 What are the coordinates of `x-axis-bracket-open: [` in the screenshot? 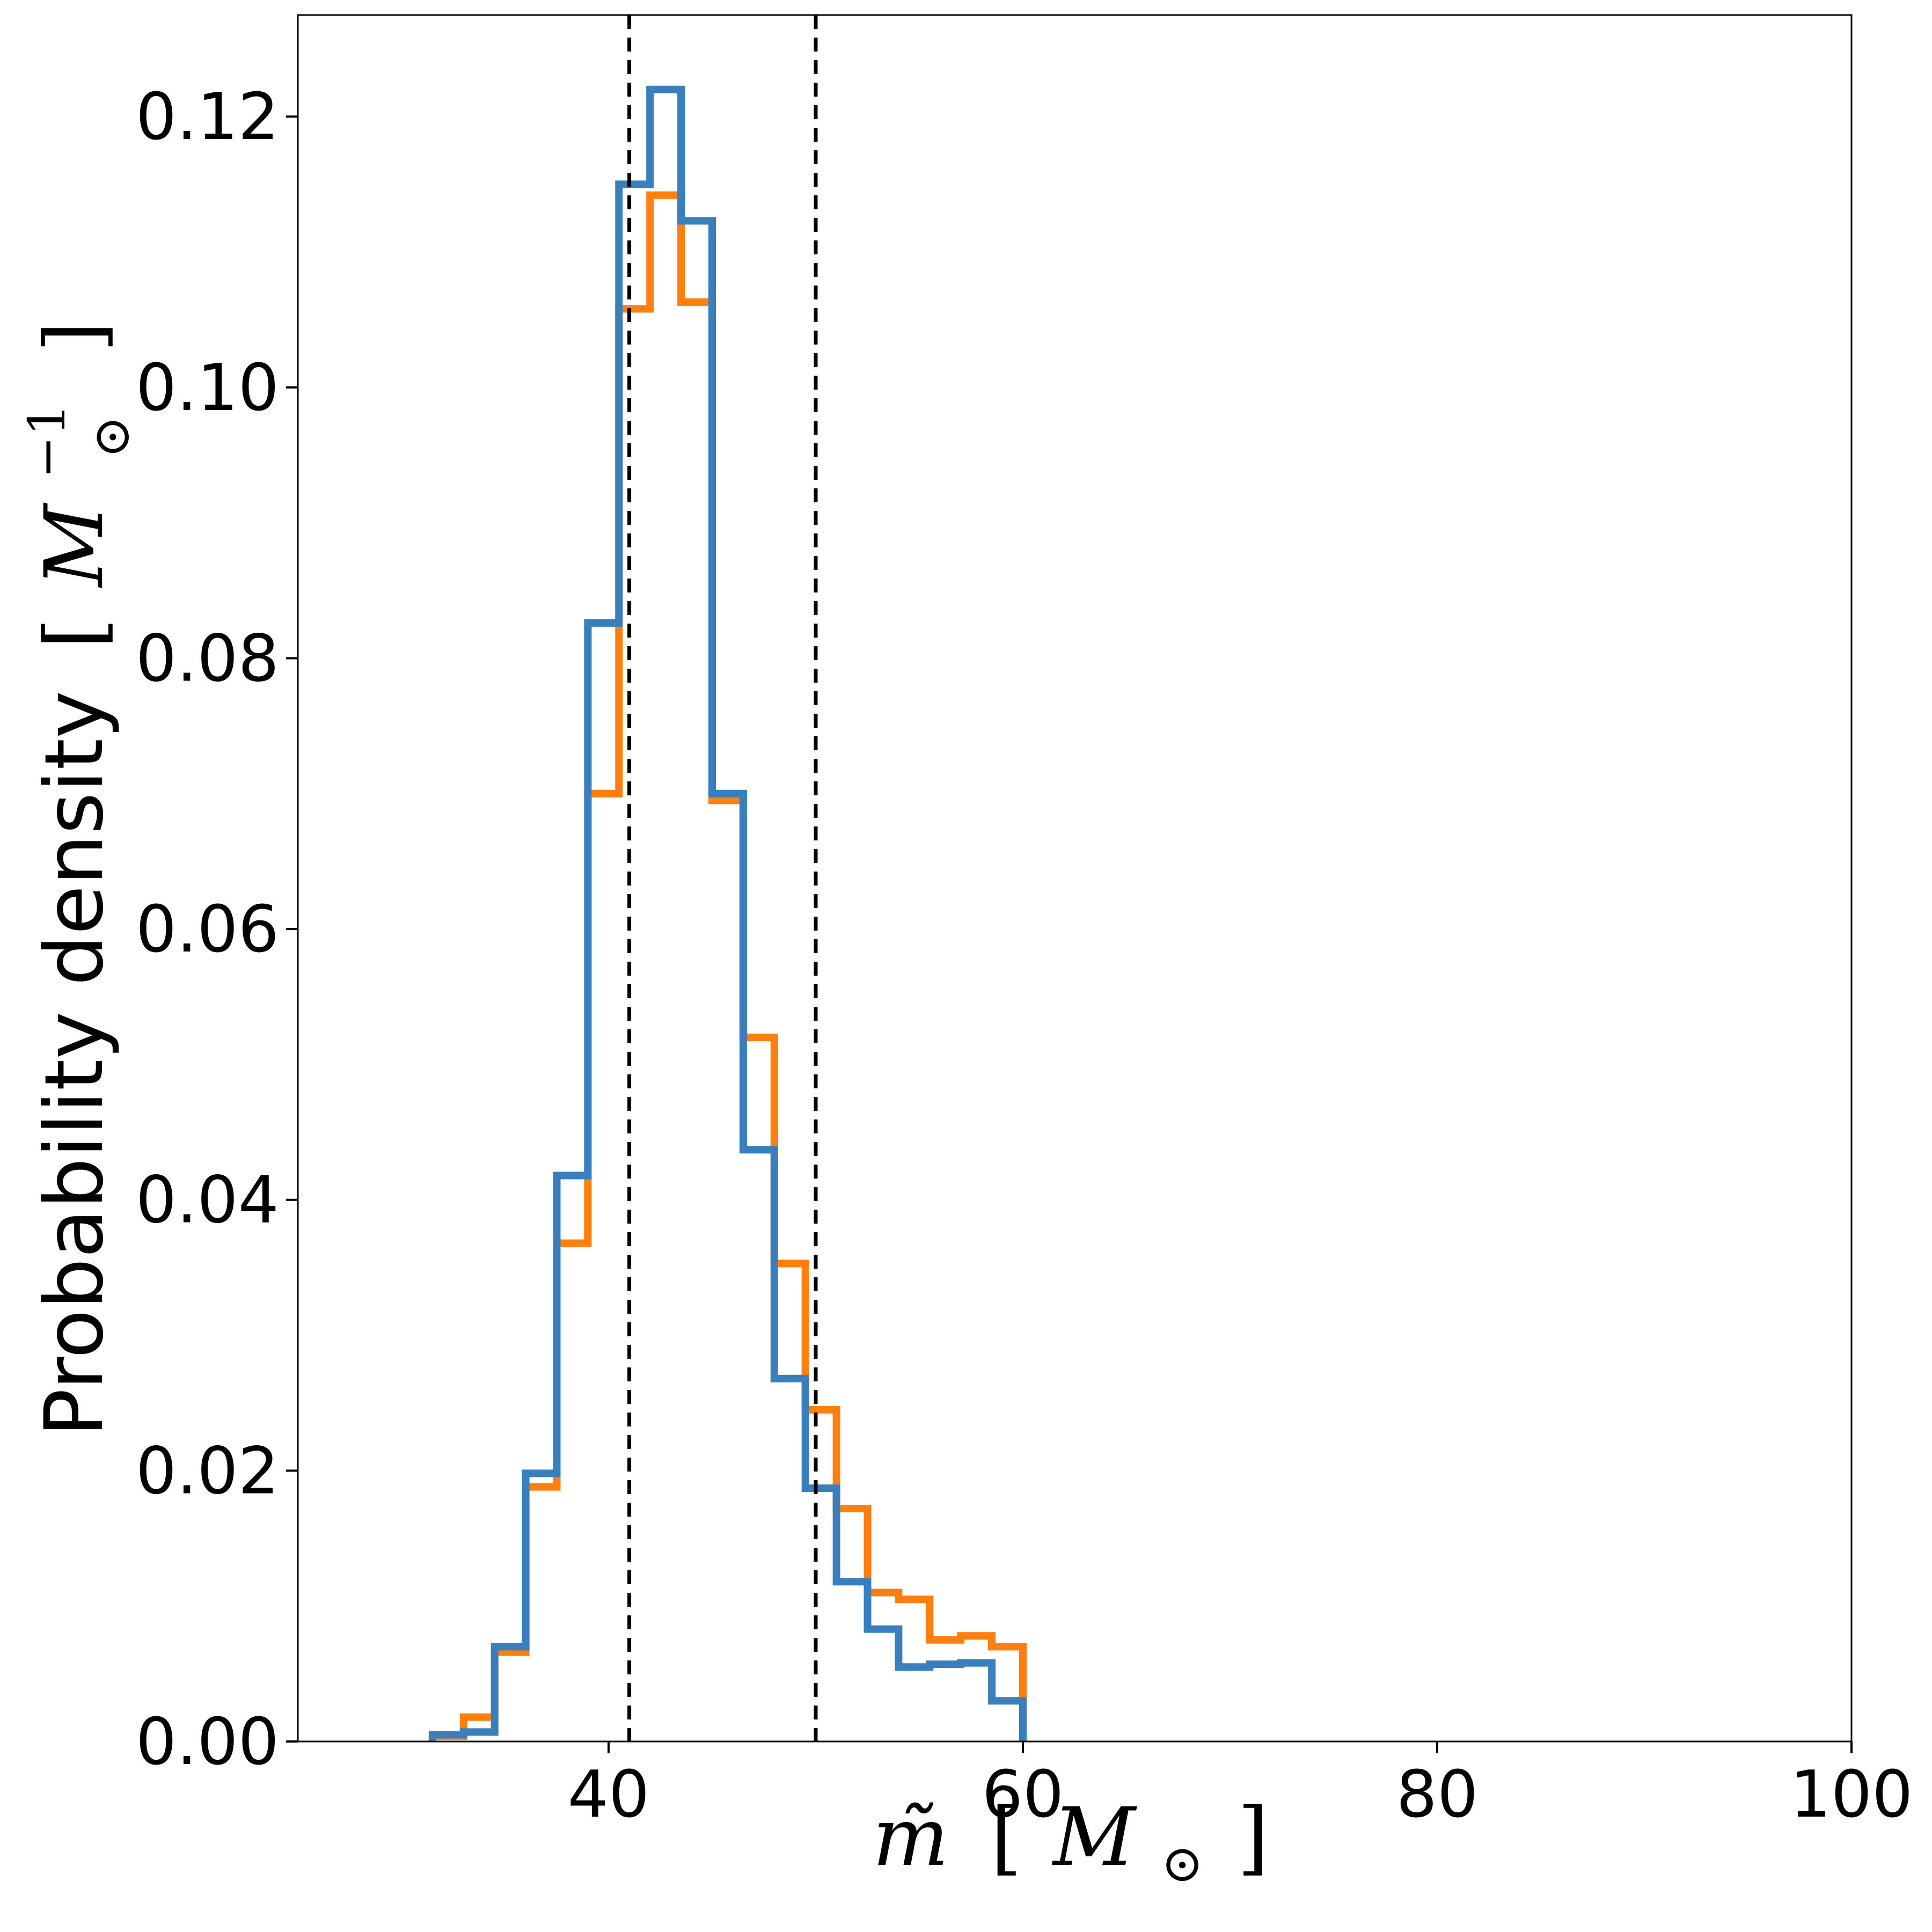 It's located at (1006, 1837).